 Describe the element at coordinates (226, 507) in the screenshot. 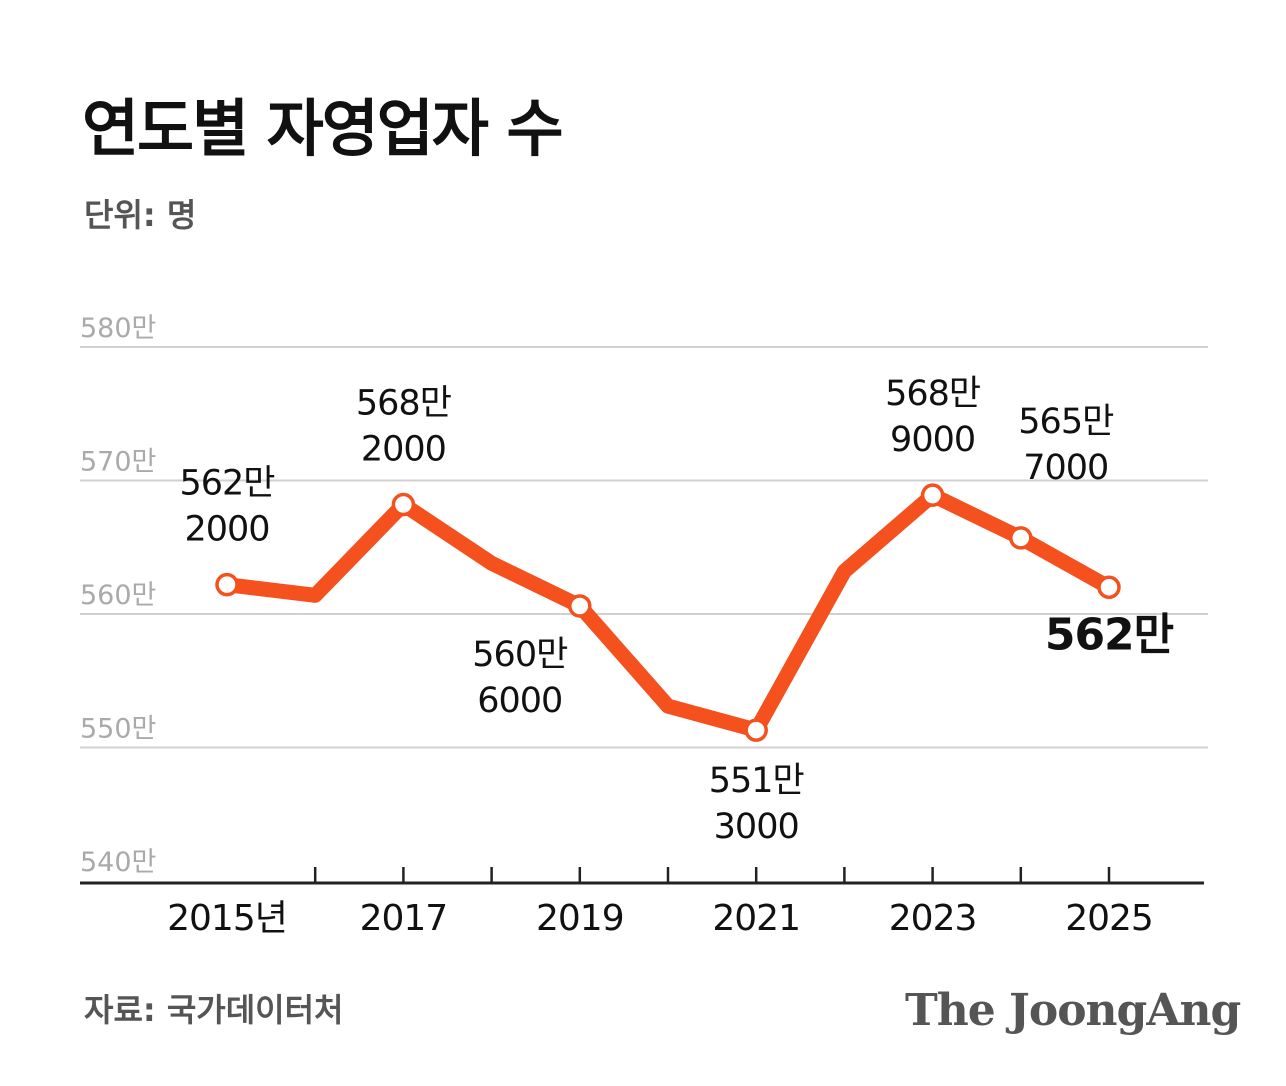

I see `data-label: 562만 2000` at that location.